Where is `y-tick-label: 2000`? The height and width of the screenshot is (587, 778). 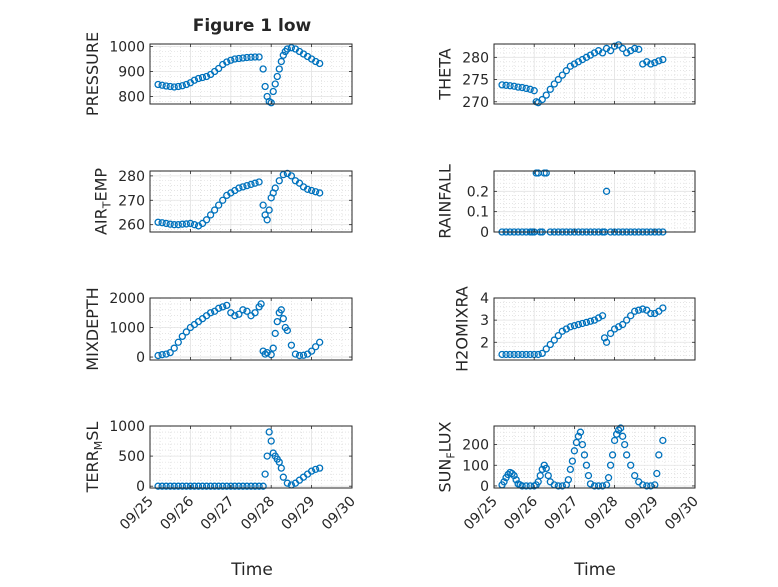 y-tick-label: 2000 is located at coordinates (127, 299).